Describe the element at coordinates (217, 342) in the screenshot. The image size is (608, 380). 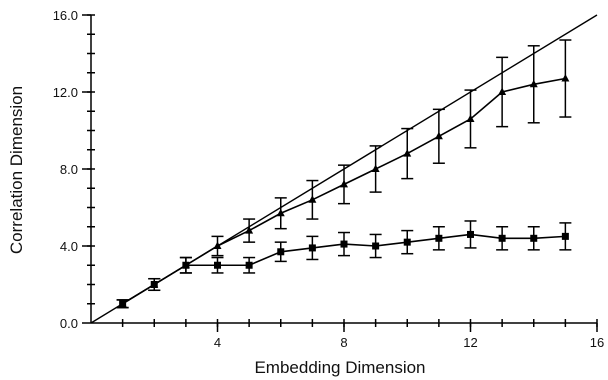
I see `x-tick-label: 4` at that location.